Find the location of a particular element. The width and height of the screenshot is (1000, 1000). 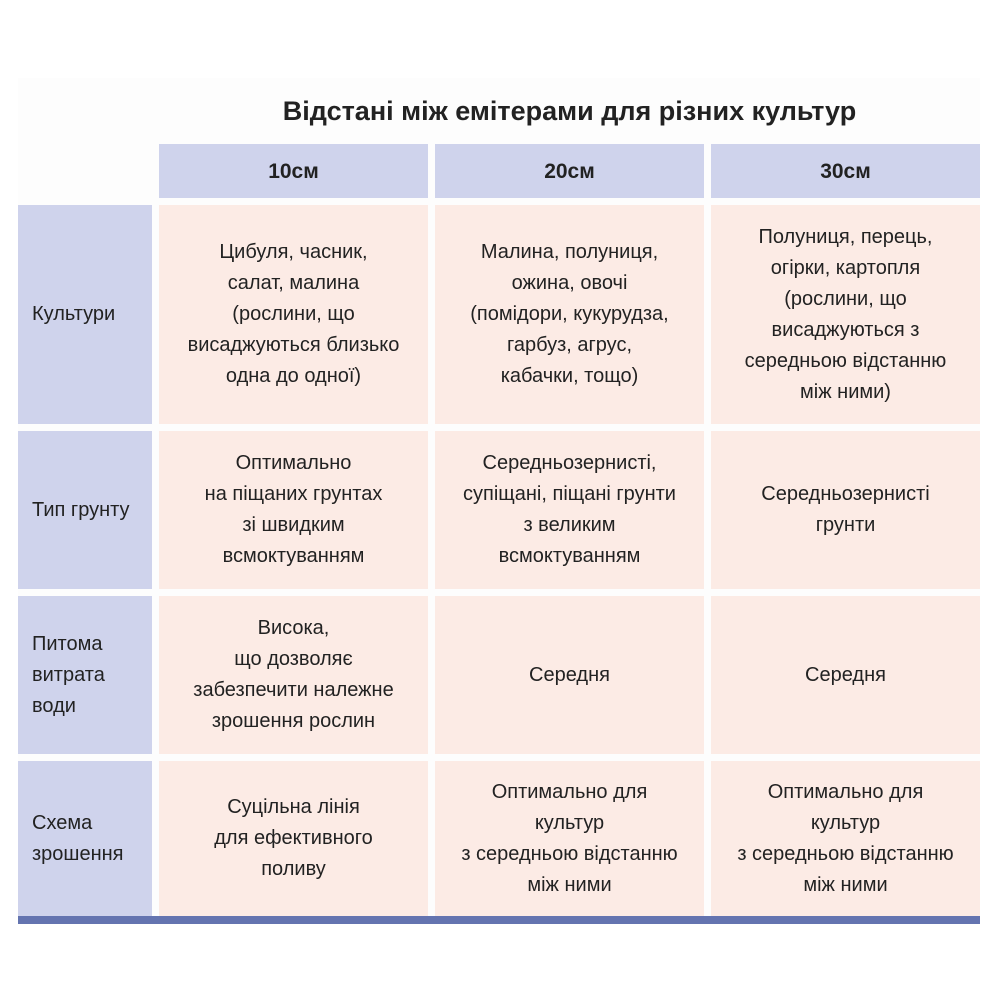

row-label-water-consumption: Питома витрата води is located at coordinates (85, 675).